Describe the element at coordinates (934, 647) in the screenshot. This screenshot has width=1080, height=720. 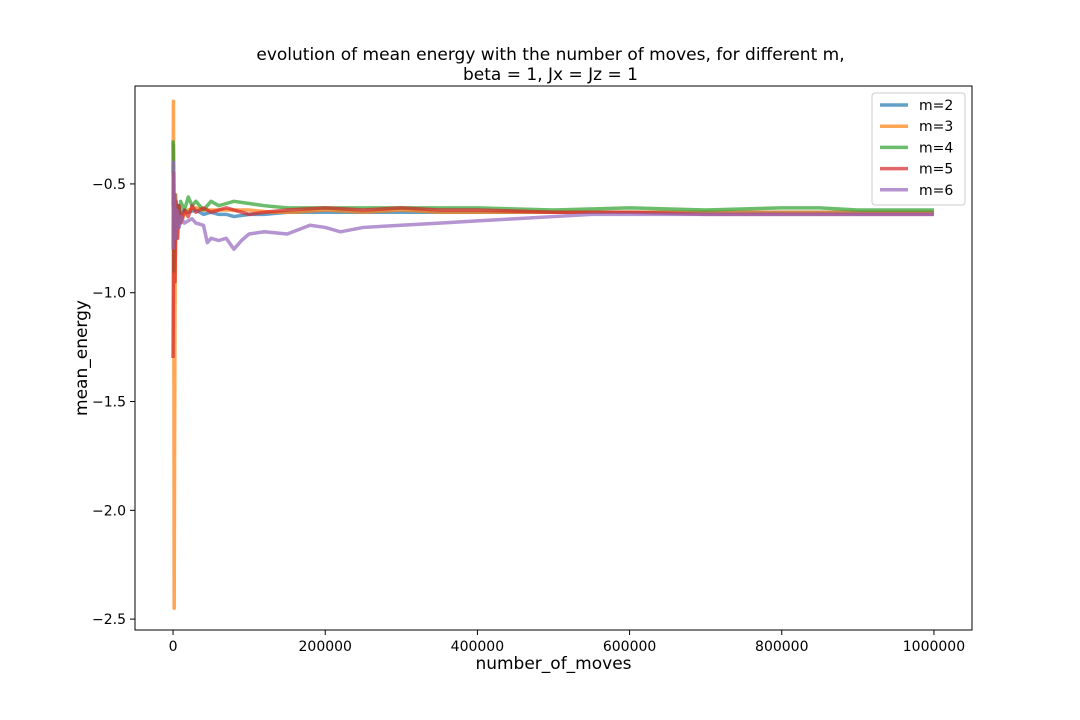
I see `x-tick-label: 1000000` at that location.